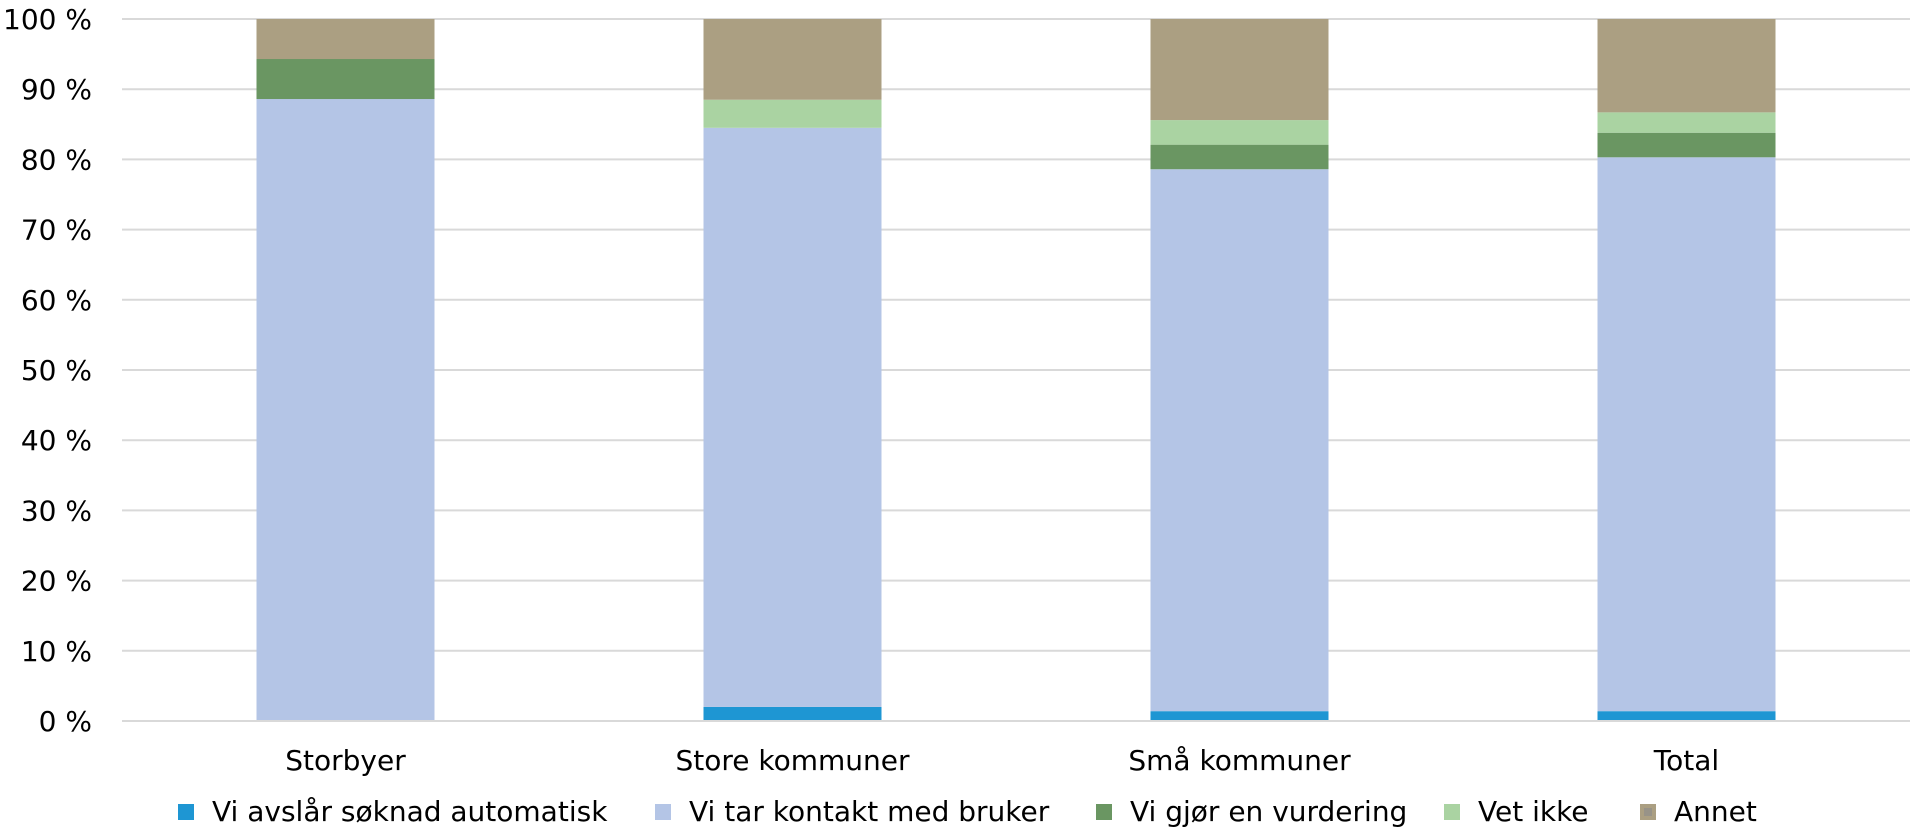 Image resolution: width=1910 pixels, height=831 pixels. Describe the element at coordinates (345, 760) in the screenshot. I see `x-category-label: Storbyer` at that location.